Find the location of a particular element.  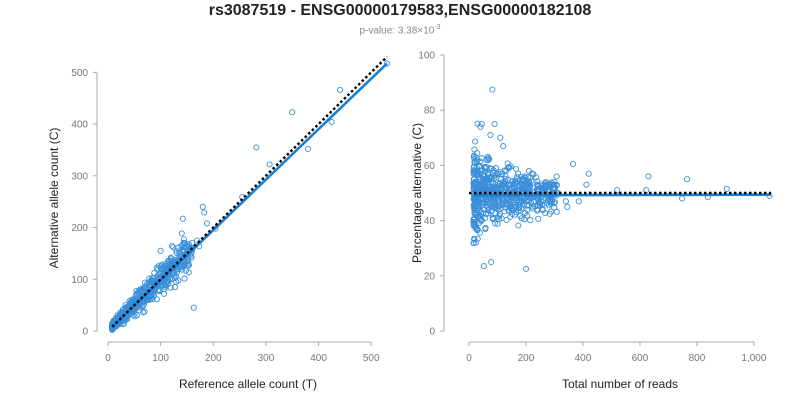

y-tick-label: 500 is located at coordinates (79, 73).